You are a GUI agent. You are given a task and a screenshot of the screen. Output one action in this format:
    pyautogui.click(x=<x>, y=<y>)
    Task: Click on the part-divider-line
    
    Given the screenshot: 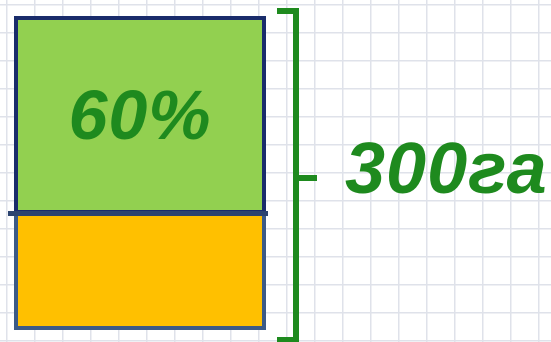 What is the action you would take?
    pyautogui.click(x=138, y=213)
    